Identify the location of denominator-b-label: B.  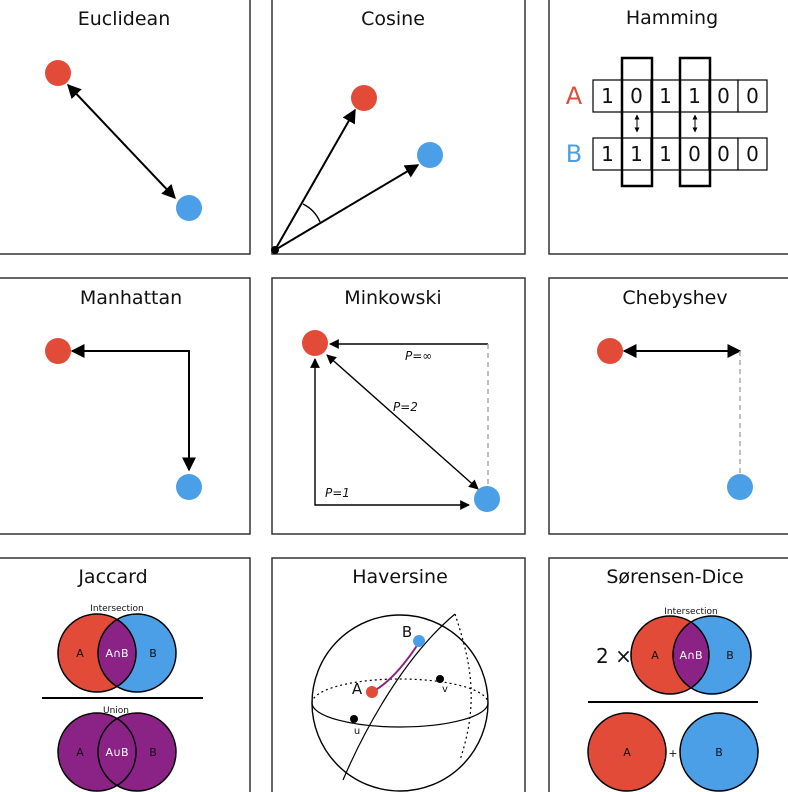
(719, 752).